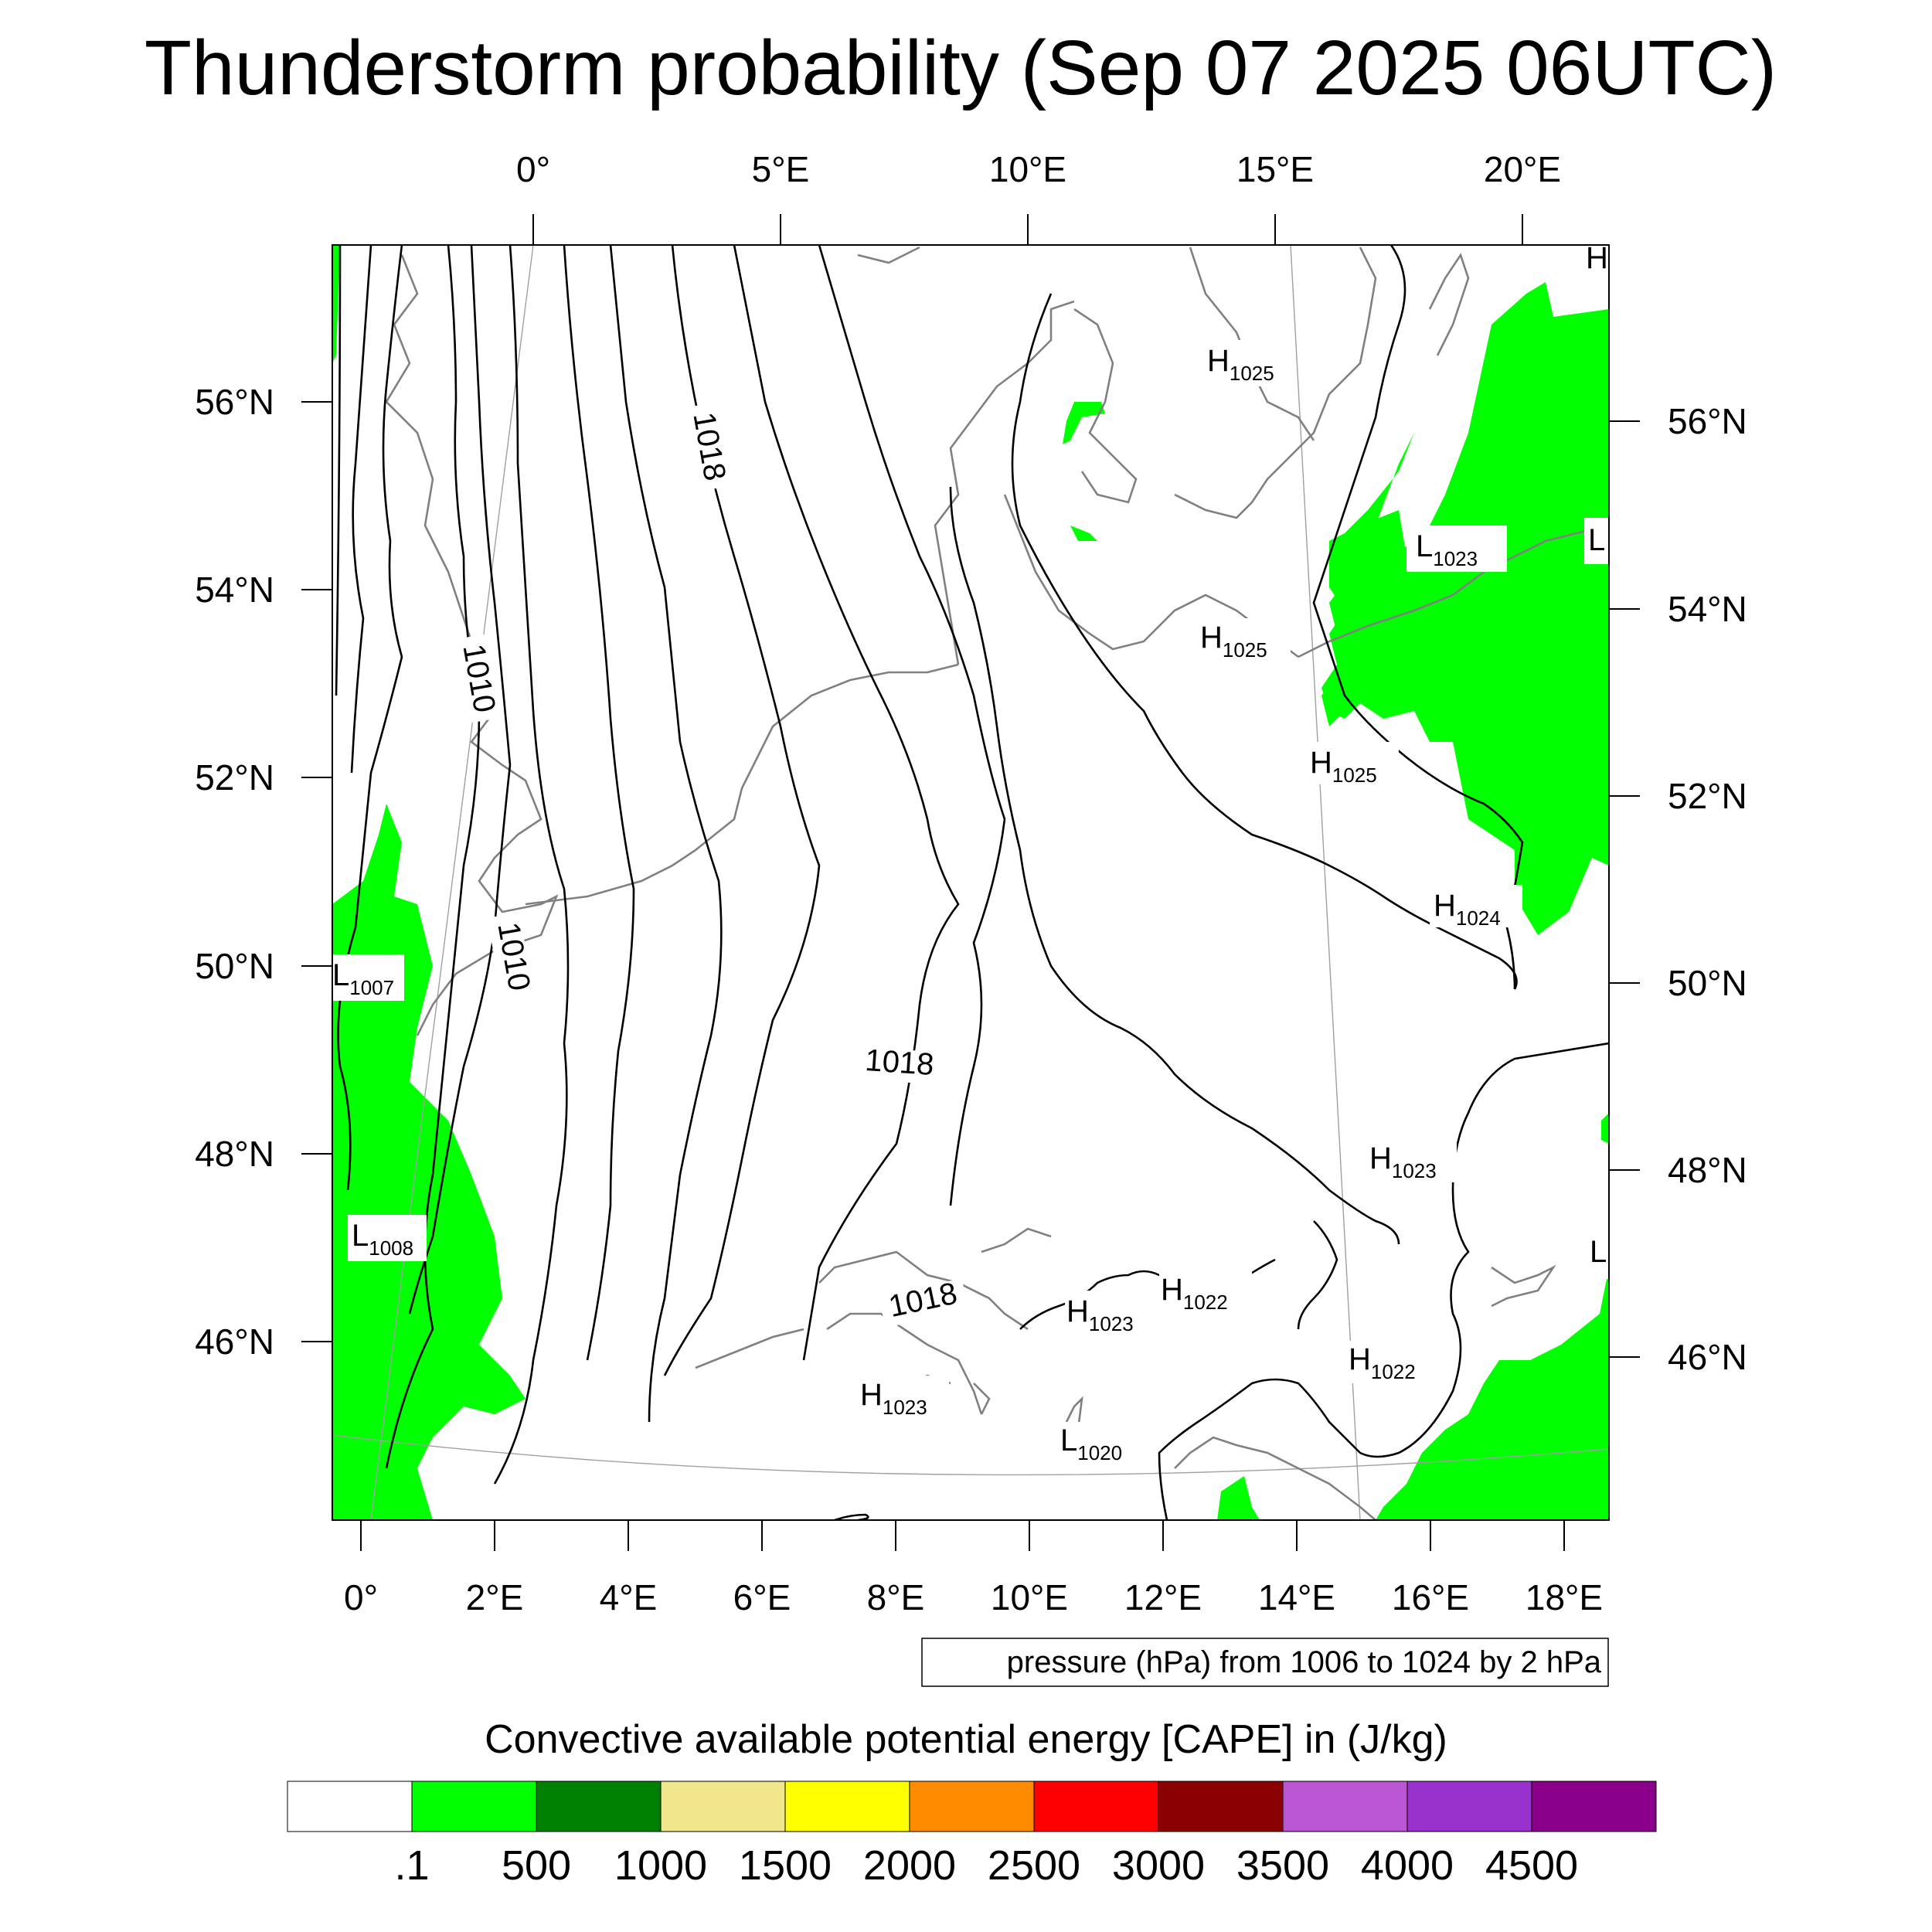 Image resolution: width=1932 pixels, height=1932 pixels. Describe the element at coordinates (1523, 169) in the screenshot. I see `top-lon-label: 20°E` at that location.